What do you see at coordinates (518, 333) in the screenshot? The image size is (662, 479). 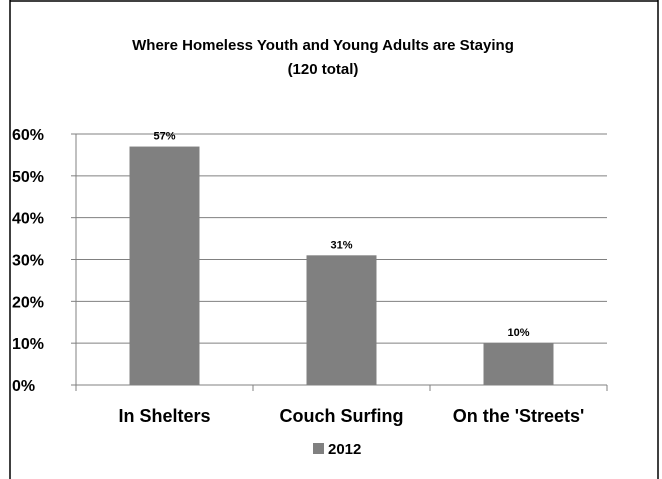 I see `data-label: 10%` at bounding box center [518, 333].